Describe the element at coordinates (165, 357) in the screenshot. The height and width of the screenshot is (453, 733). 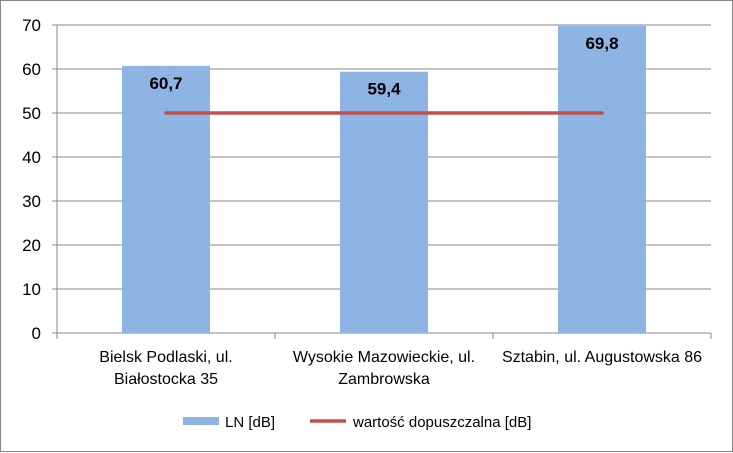
I see `category-label-0-0: Bielsk Podlaski, ul.` at that location.